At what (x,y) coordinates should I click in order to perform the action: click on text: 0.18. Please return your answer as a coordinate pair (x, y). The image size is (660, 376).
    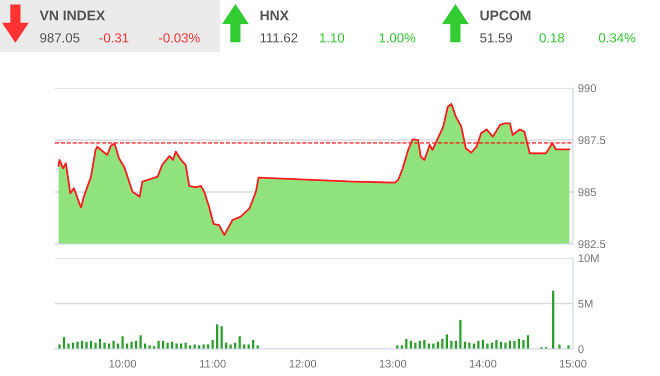
    Looking at the image, I should click on (552, 38).